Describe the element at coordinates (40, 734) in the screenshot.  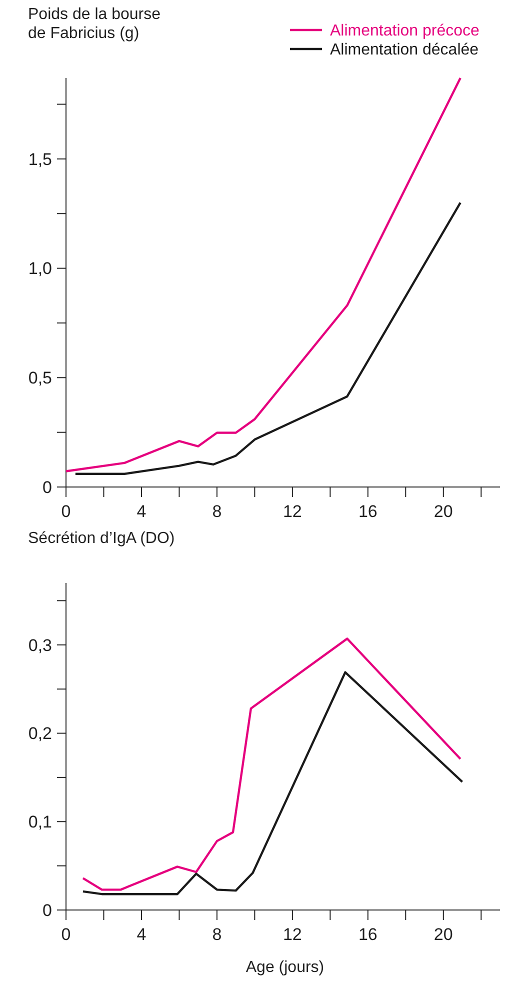
I see `y-tick-label: 0,2` at that location.